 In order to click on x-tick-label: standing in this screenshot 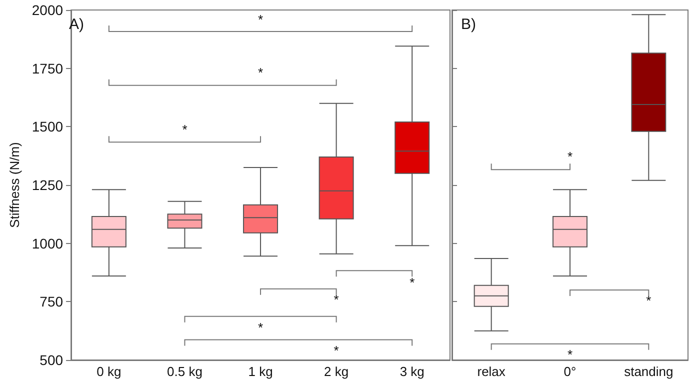, I will do `click(649, 371)`.